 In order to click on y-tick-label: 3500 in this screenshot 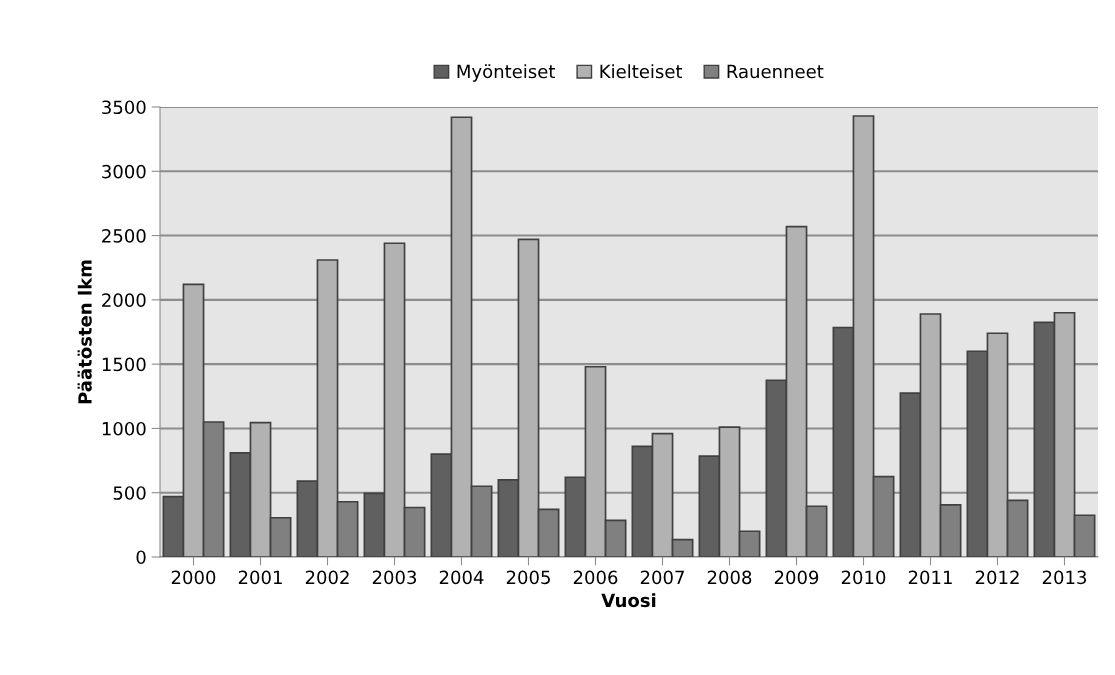, I will do `click(124, 107)`.